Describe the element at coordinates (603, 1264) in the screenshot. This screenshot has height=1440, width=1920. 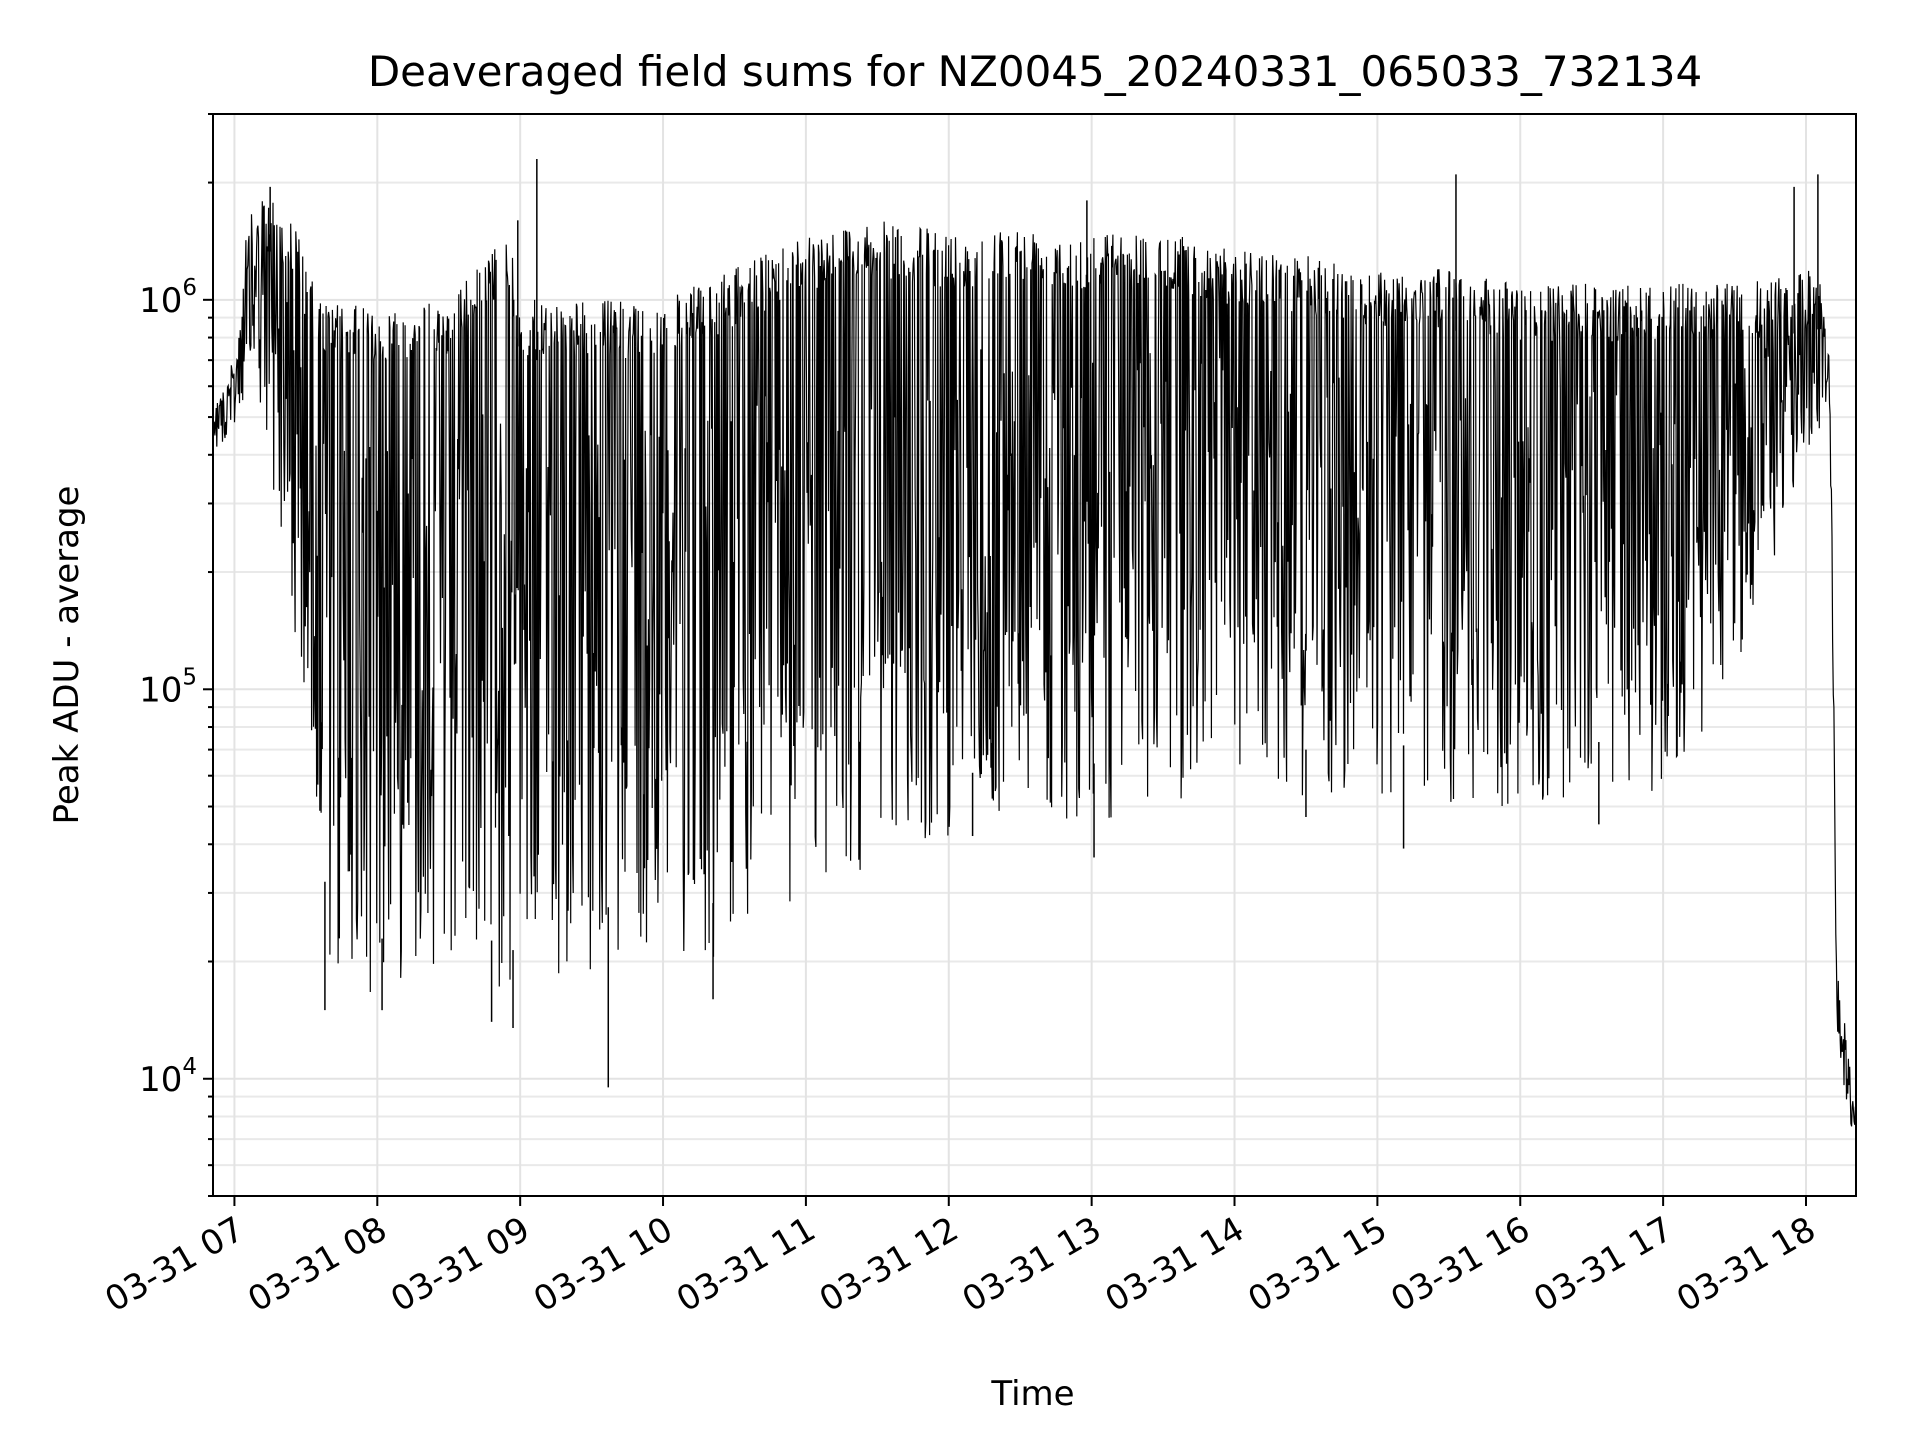
I see `x-tick-label: 03-31 10` at that location.